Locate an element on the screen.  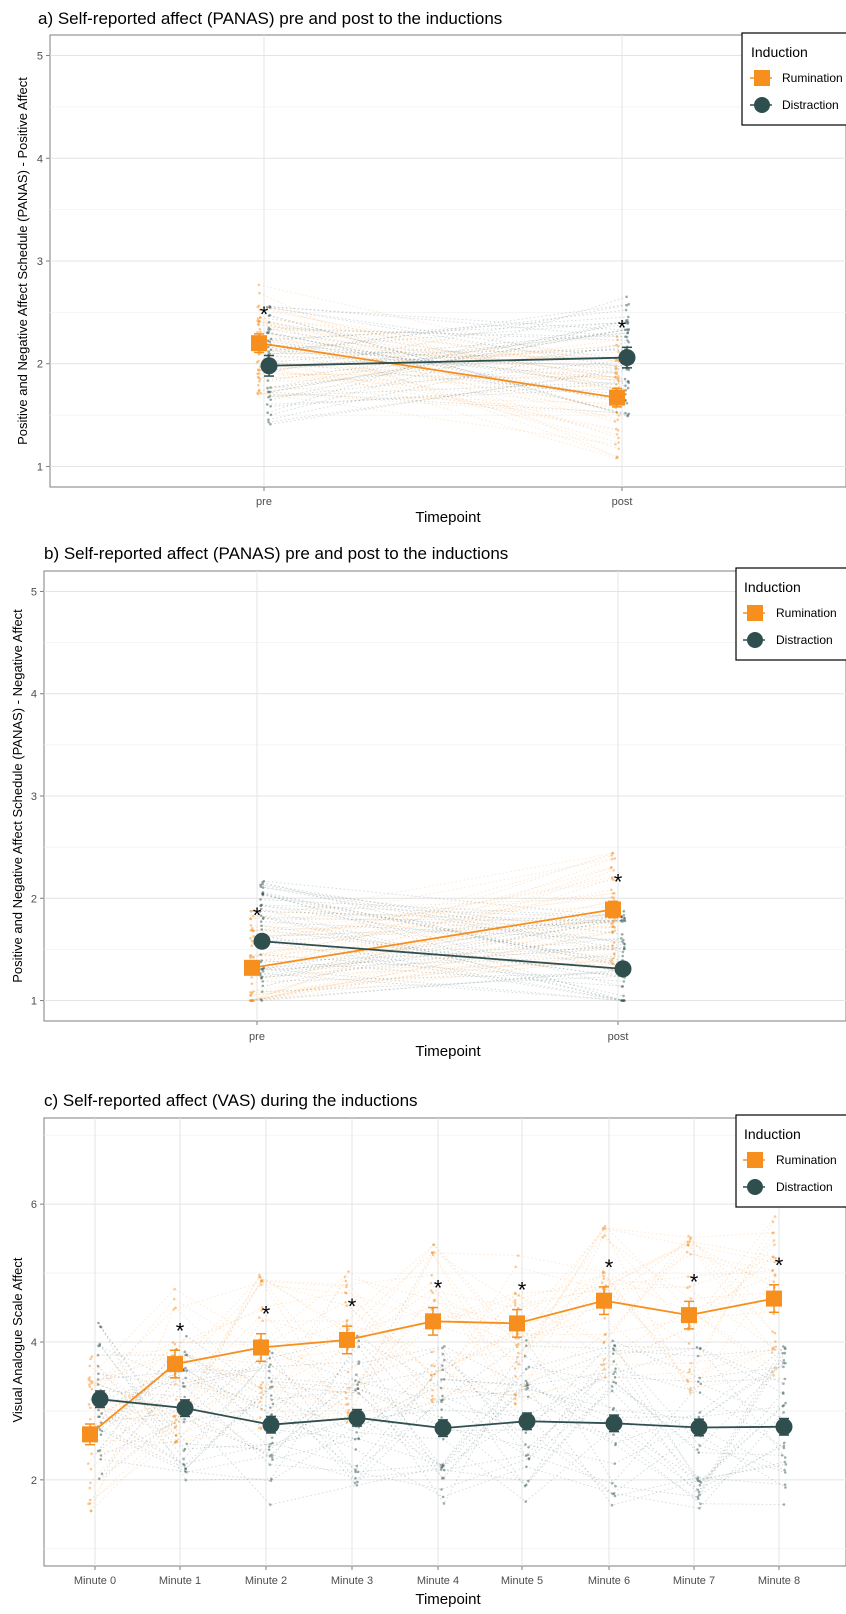
x-tick-label: Minute 4 is located at coordinates (438, 1581).